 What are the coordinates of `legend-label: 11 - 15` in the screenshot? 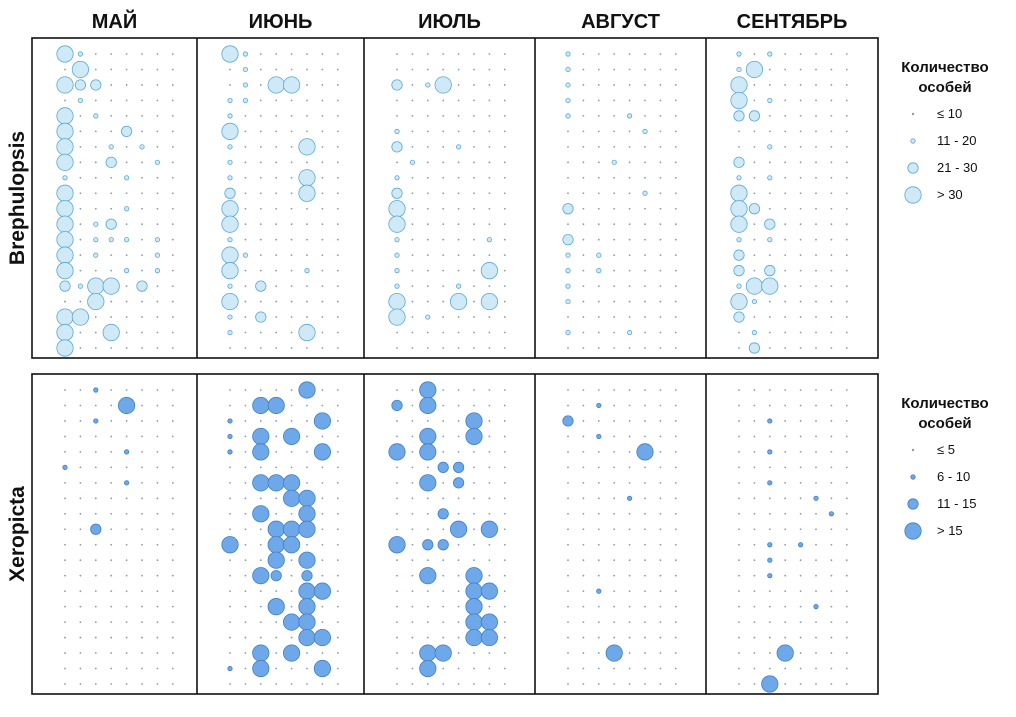 It's located at (957, 503).